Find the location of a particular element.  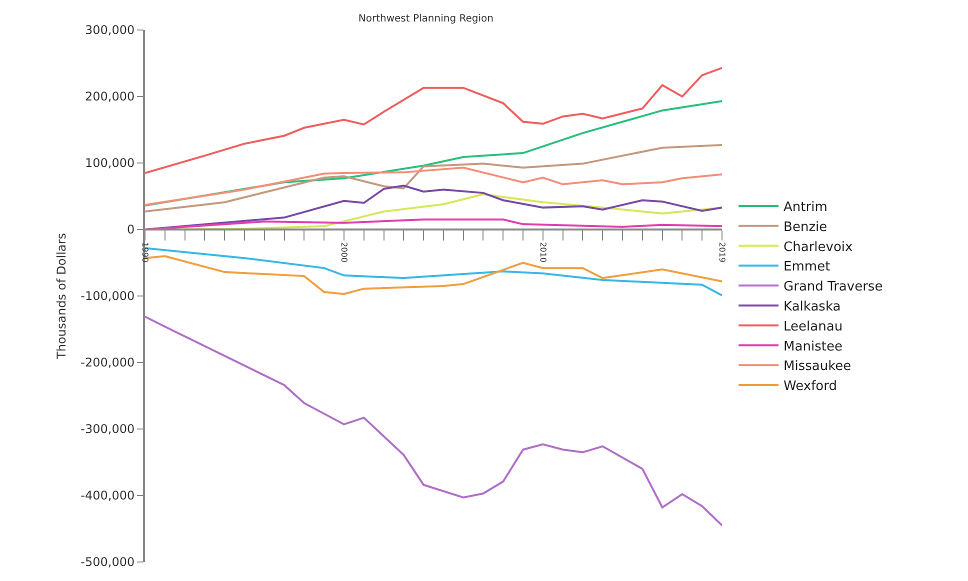

y-tick-label: 0 is located at coordinates (130, 229).